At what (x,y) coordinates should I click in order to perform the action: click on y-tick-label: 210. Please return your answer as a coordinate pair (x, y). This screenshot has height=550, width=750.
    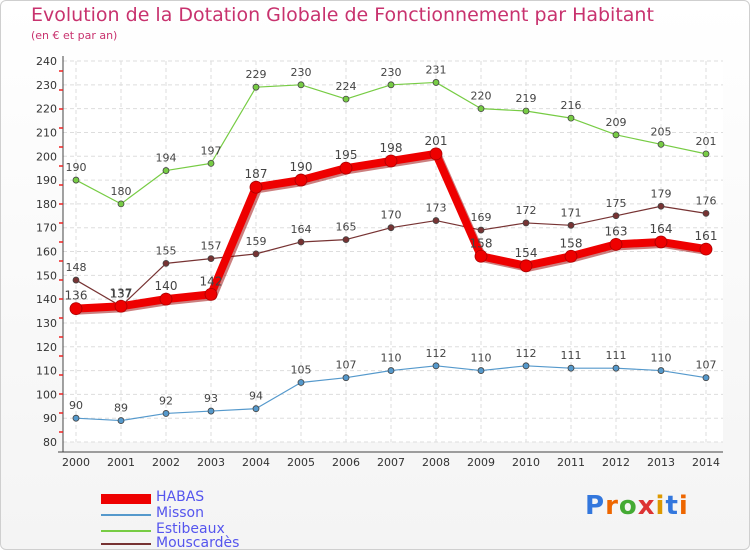
    Looking at the image, I should click on (46, 132).